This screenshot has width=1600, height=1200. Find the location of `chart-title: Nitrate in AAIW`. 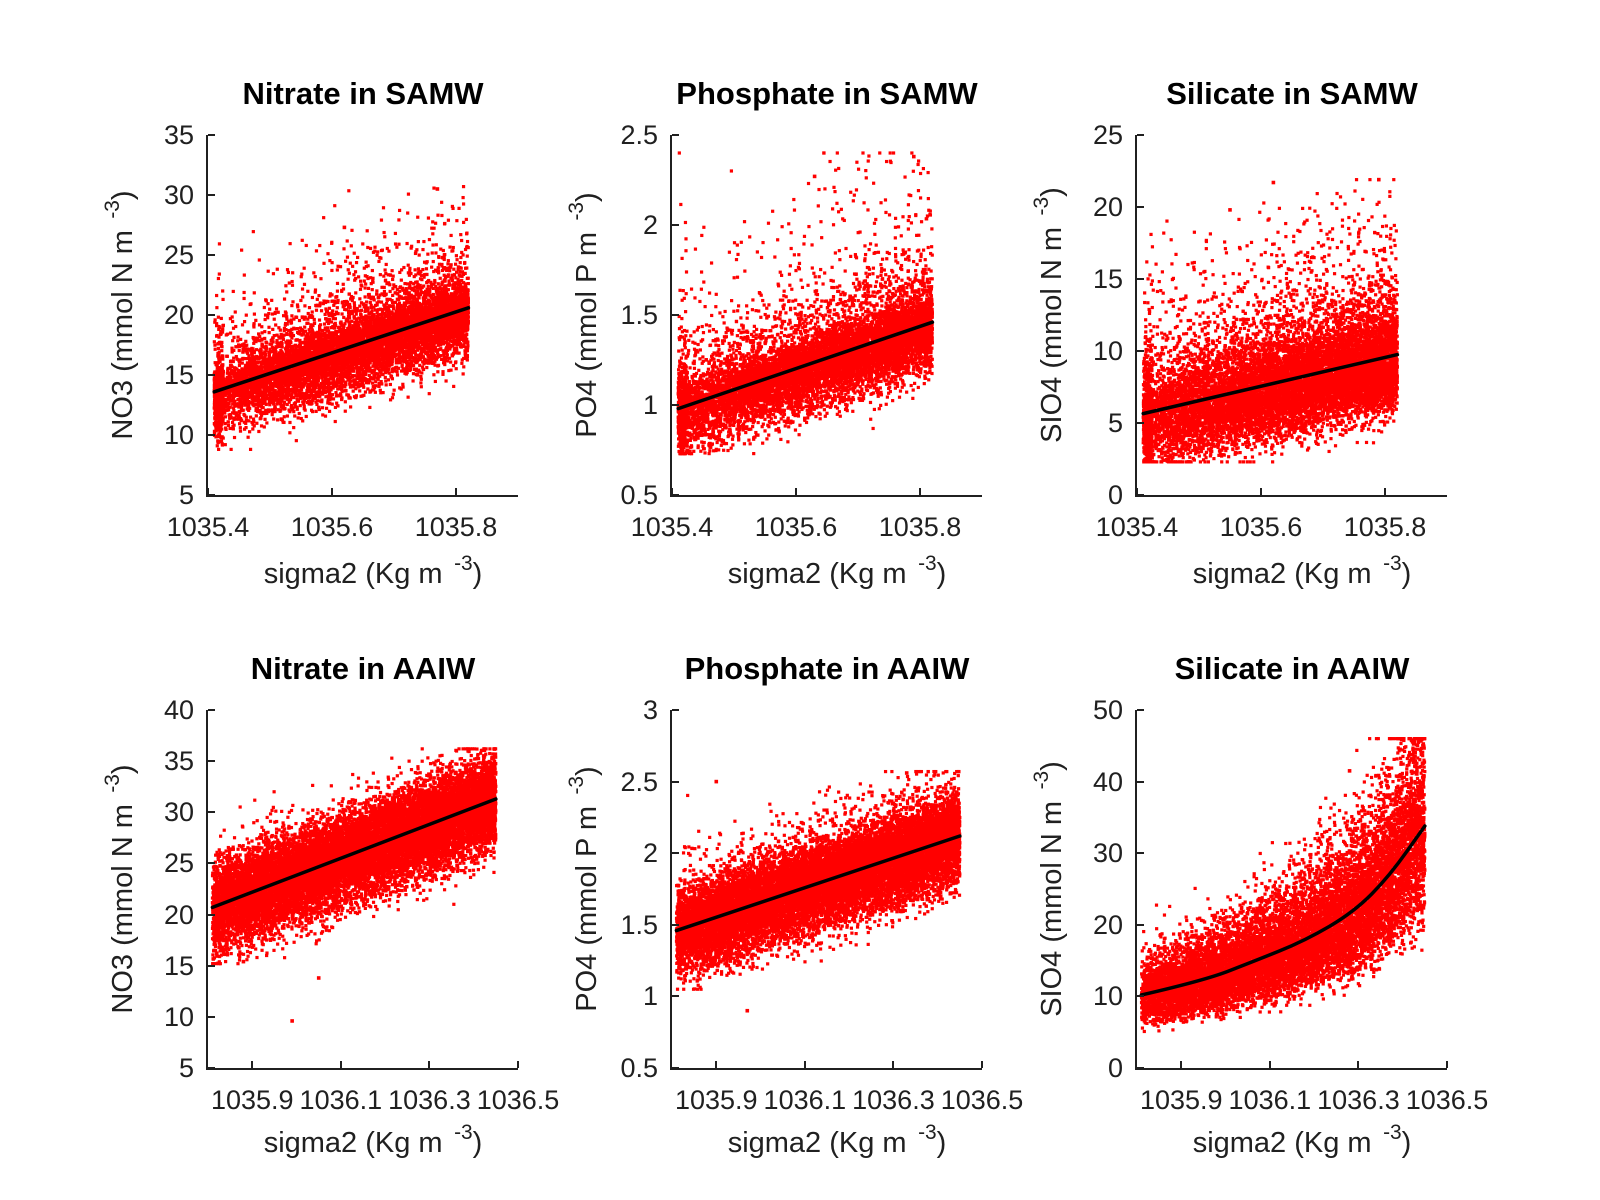

chart-title: Nitrate in AAIW is located at coordinates (363, 668).